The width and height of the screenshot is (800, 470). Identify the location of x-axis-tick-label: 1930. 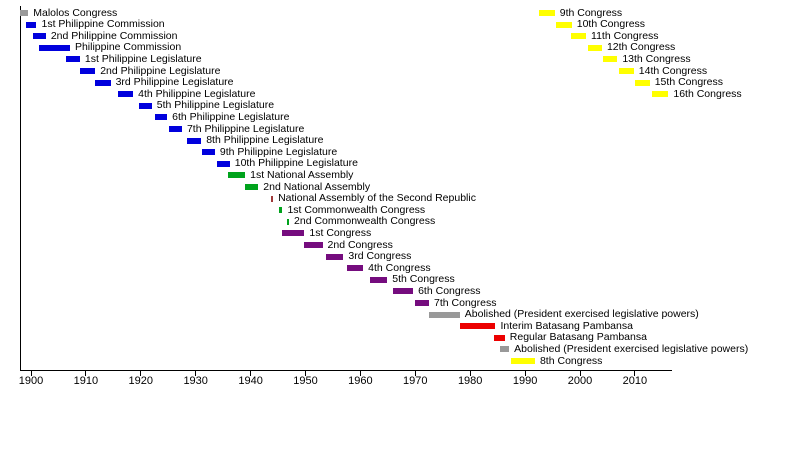
(195, 381).